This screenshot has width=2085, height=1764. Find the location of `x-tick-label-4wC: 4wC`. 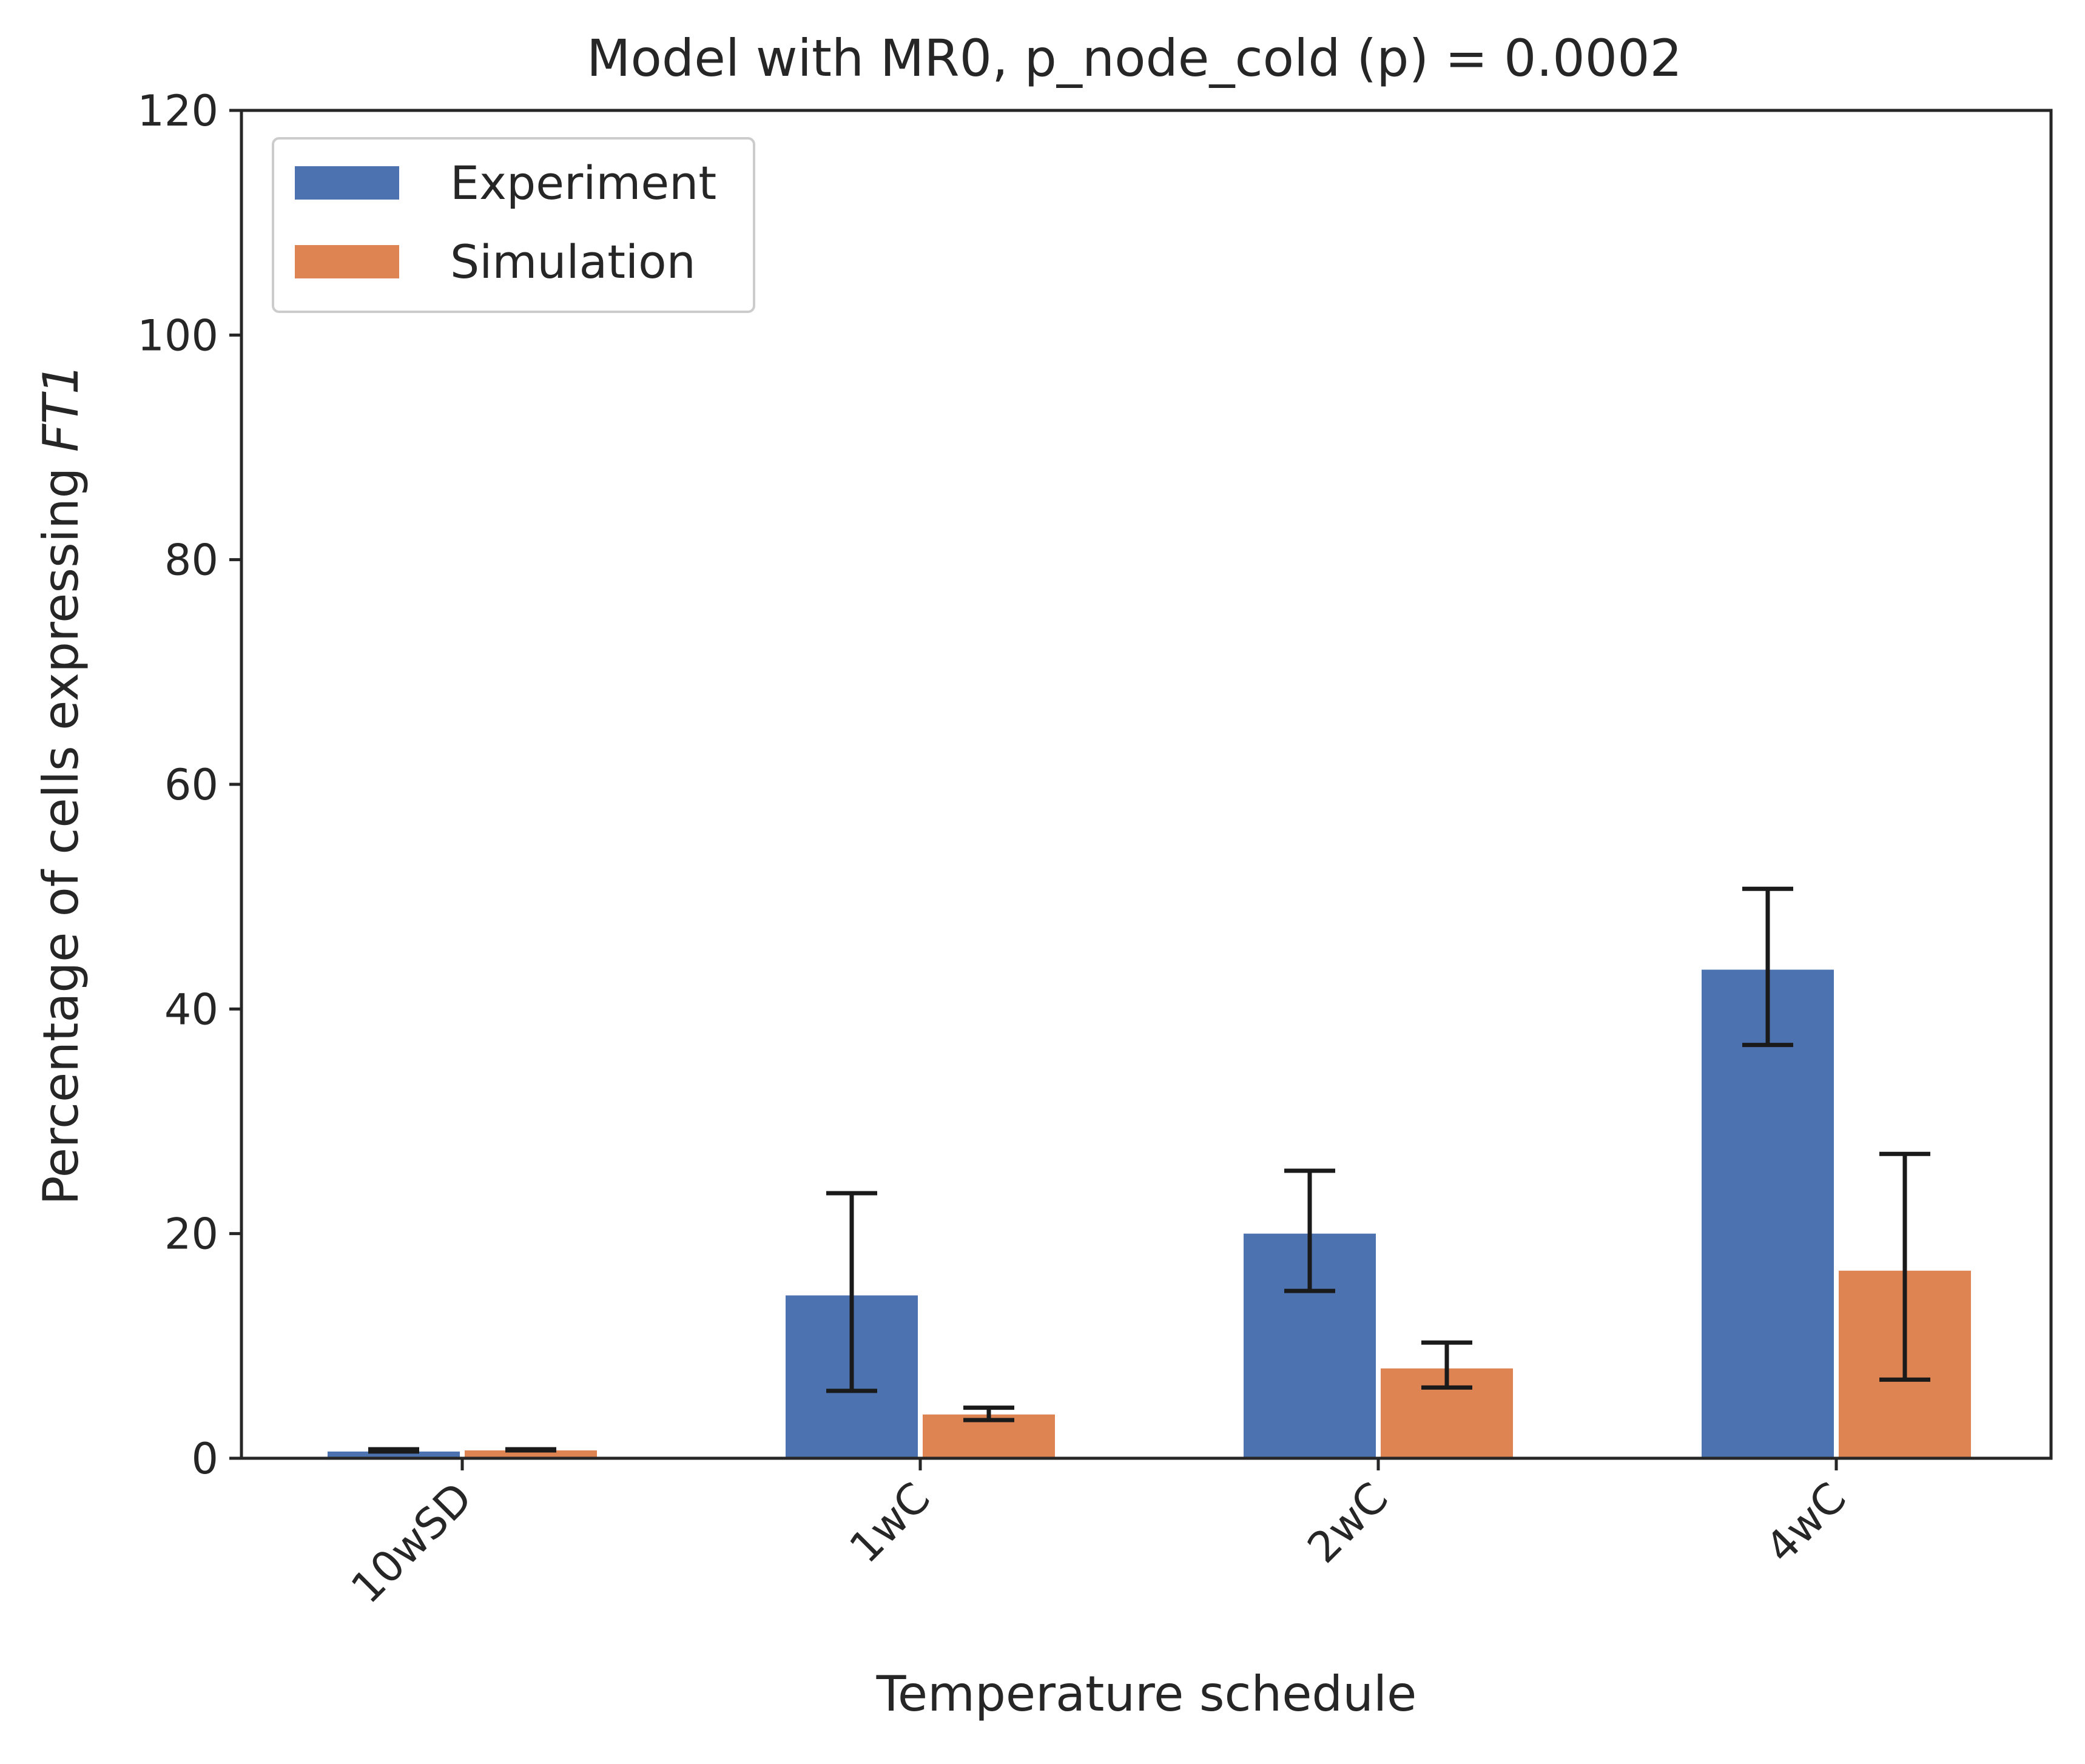

x-tick-label-4wC: 4wC is located at coordinates (1806, 1523).